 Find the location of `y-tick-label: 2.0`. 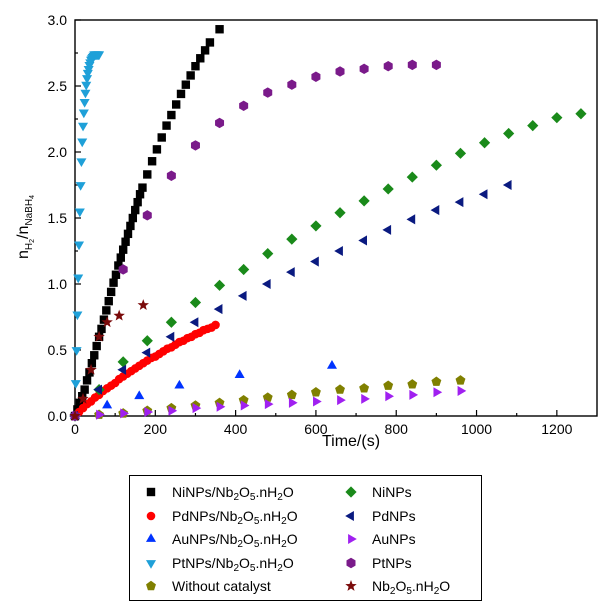

y-tick-label: 2.0 is located at coordinates (58, 152).